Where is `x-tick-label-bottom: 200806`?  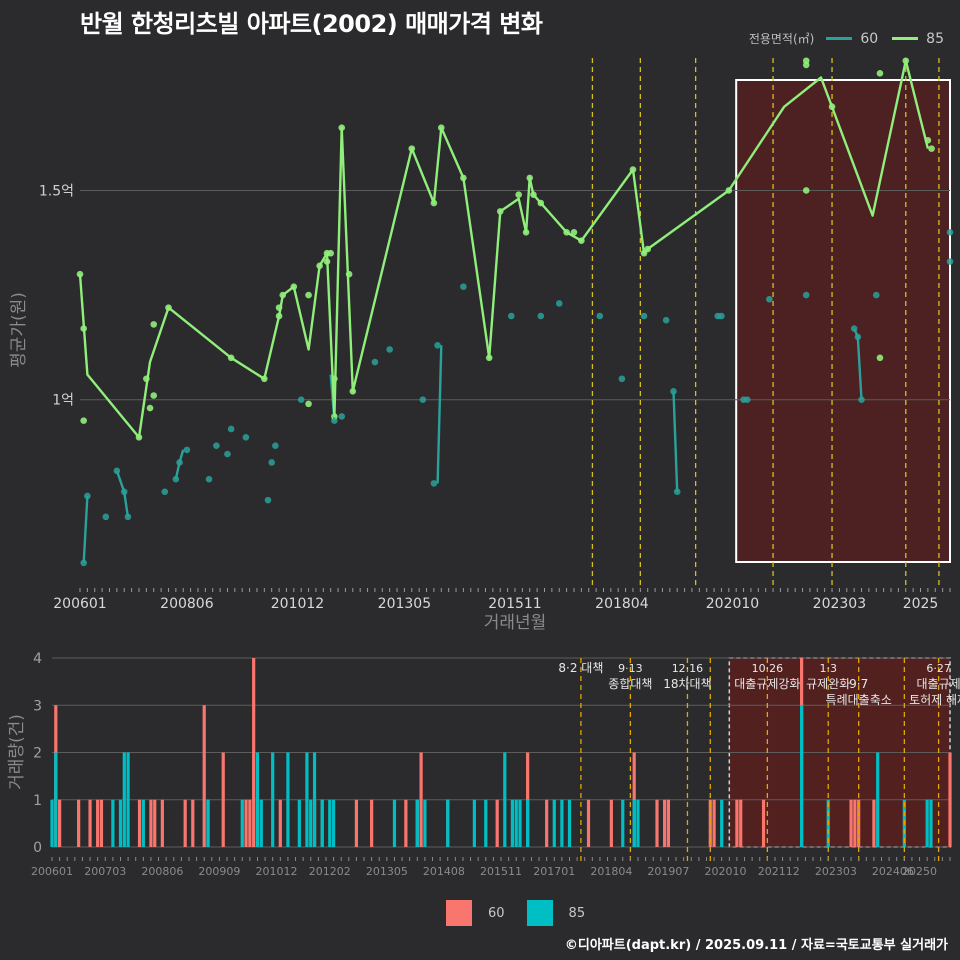 x-tick-label-bottom: 200806 is located at coordinates (162, 871).